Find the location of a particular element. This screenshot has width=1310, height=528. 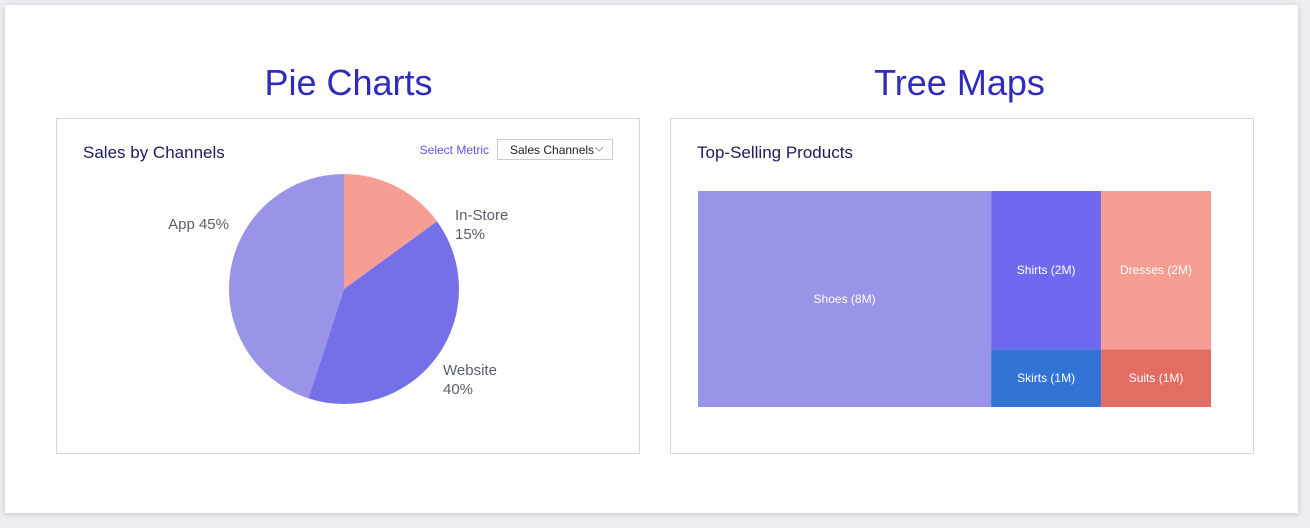

metric-select-dropdown: Sales Channels is located at coordinates (555, 149).